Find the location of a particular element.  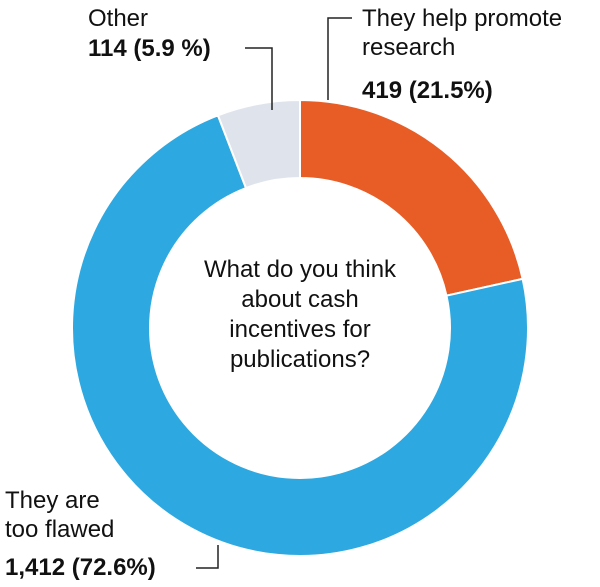

category-label: They help promote research is located at coordinates (462, 33).